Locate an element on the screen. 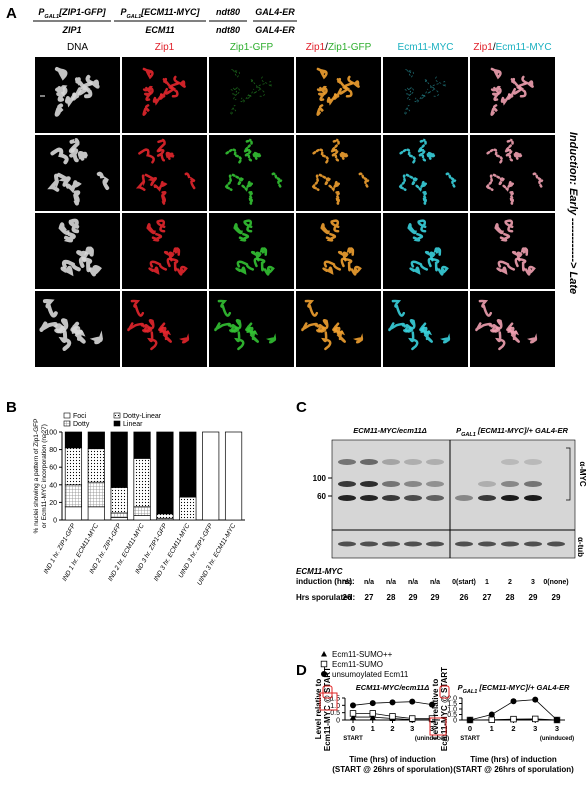 The image size is (587, 805). chart-title: ECM11-MYC/ecm11Δ is located at coordinates (393, 687).